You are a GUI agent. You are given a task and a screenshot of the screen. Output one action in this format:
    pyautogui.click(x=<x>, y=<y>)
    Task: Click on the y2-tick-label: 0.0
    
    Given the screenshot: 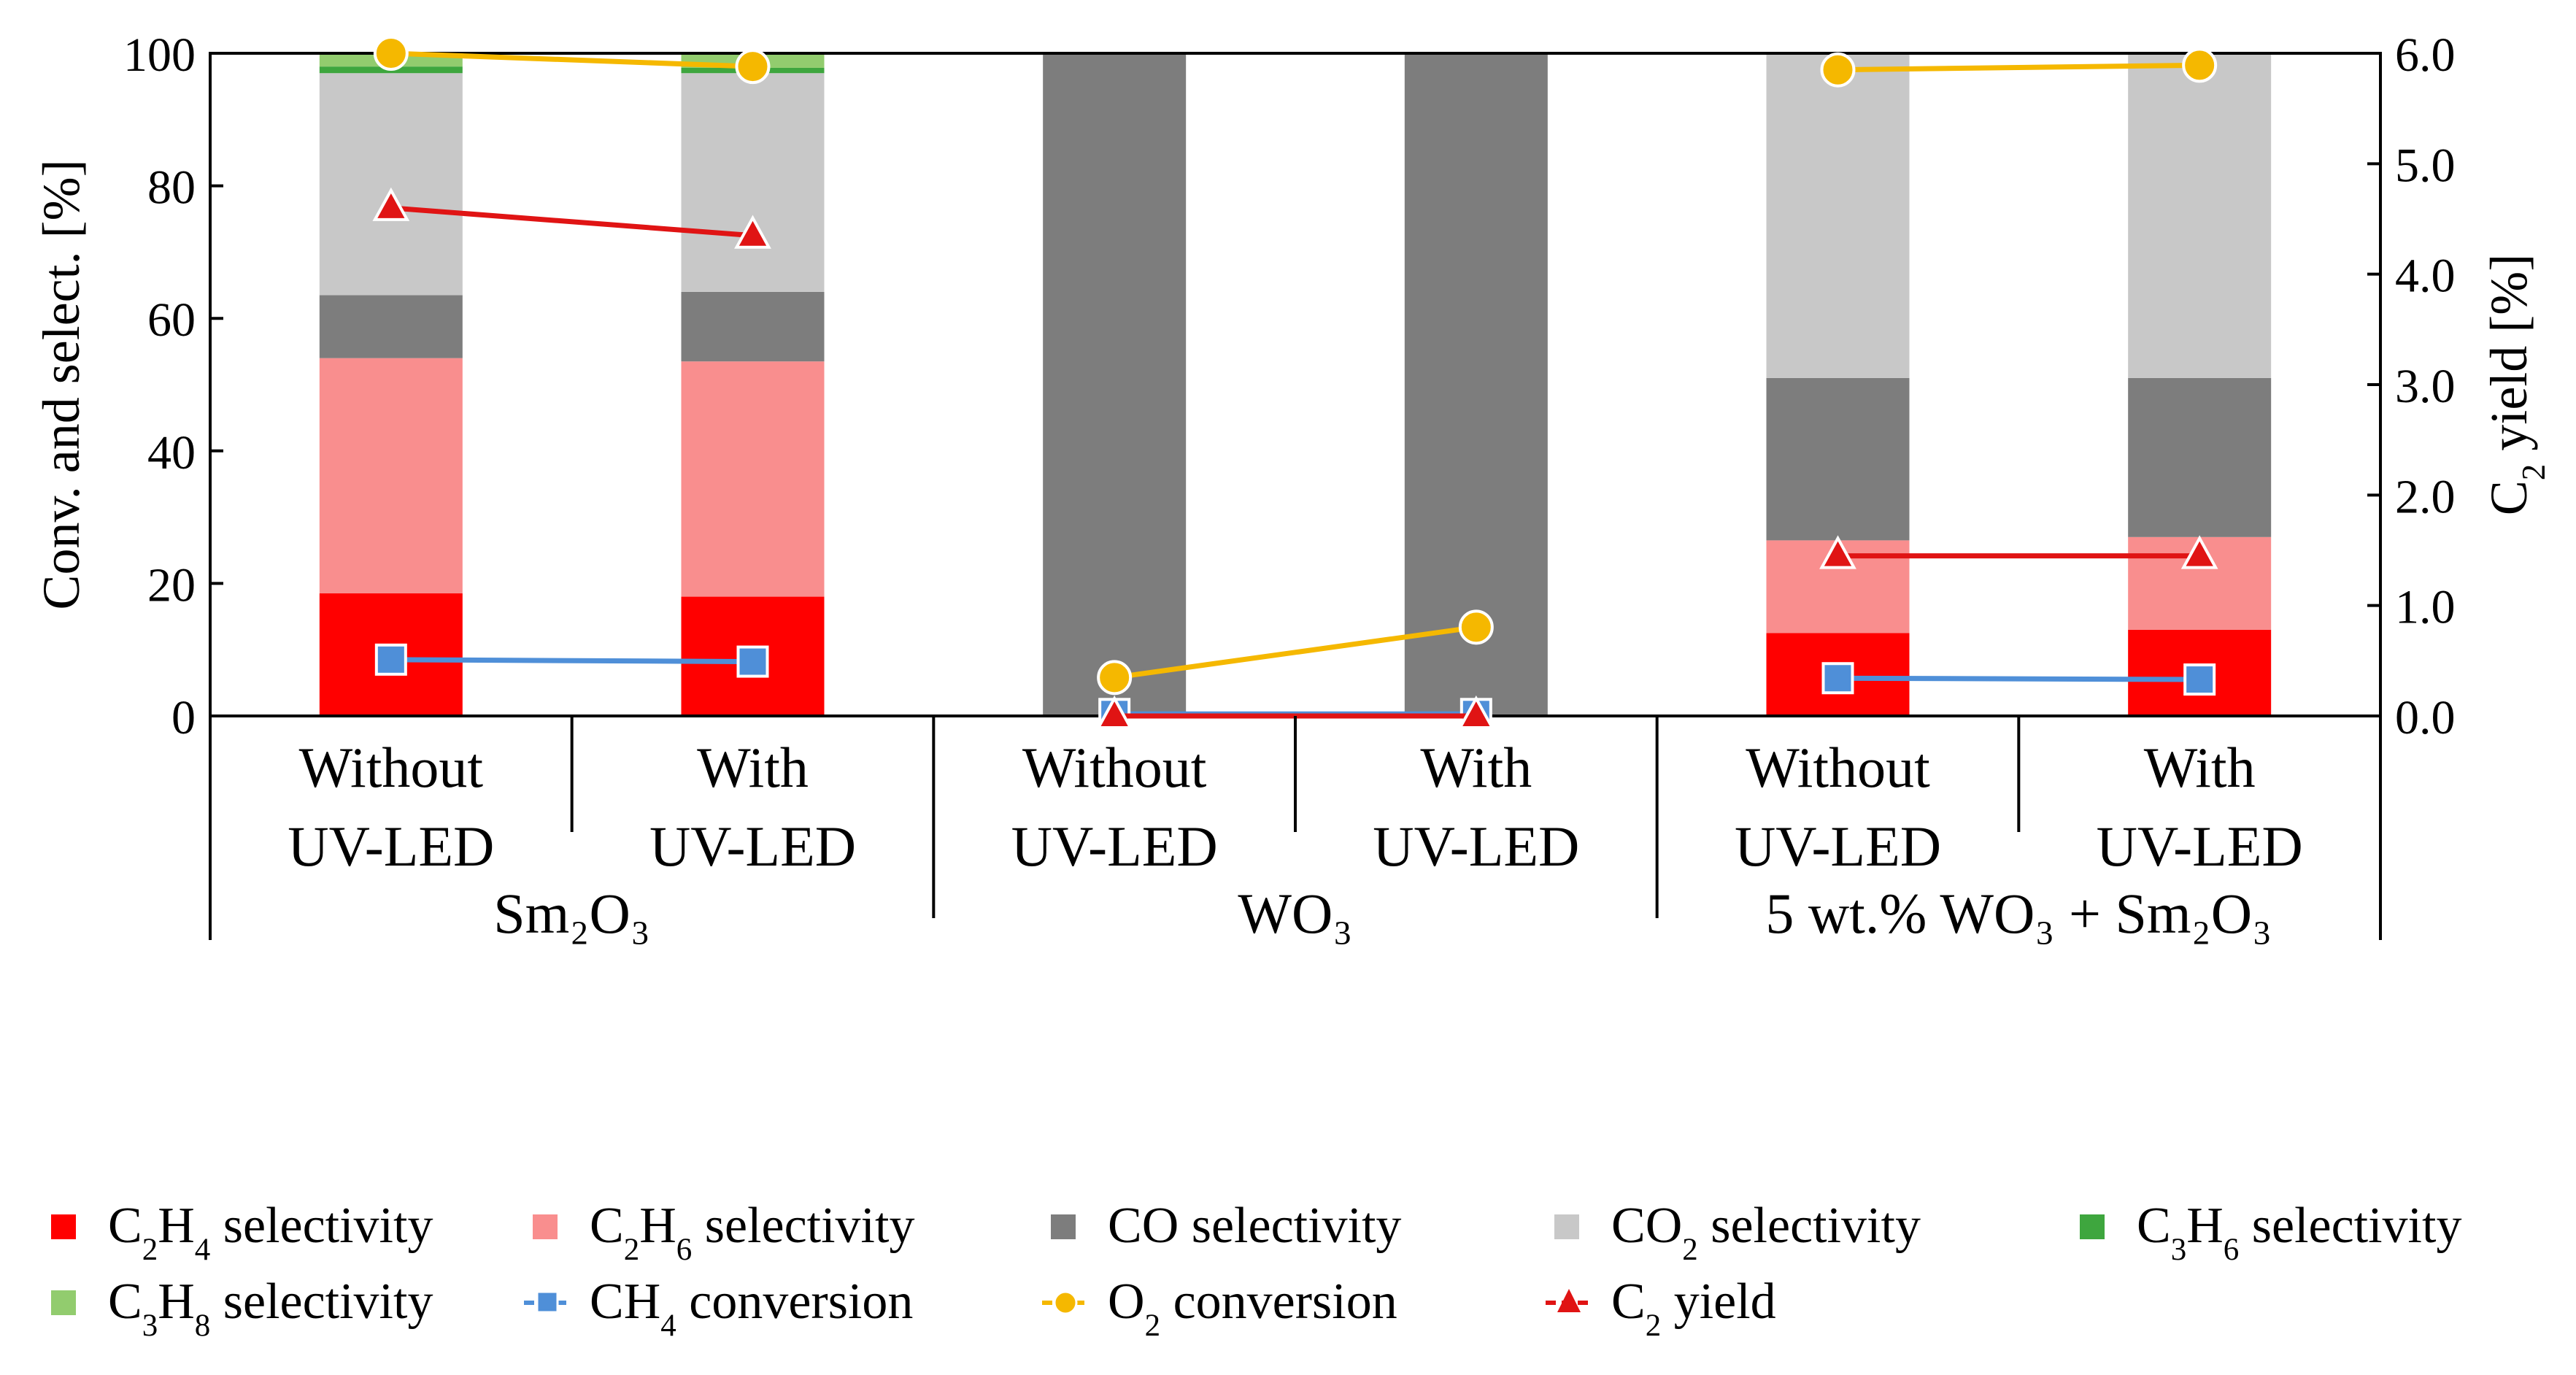 What is the action you would take?
    pyautogui.click(x=2425, y=717)
    